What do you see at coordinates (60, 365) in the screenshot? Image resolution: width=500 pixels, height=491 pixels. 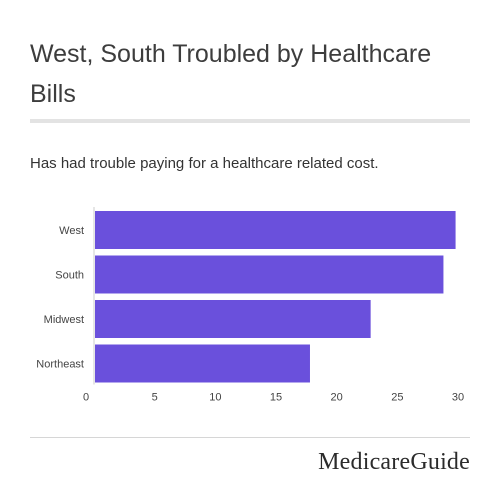 I see `category-label-northeast: Northeast` at bounding box center [60, 365].